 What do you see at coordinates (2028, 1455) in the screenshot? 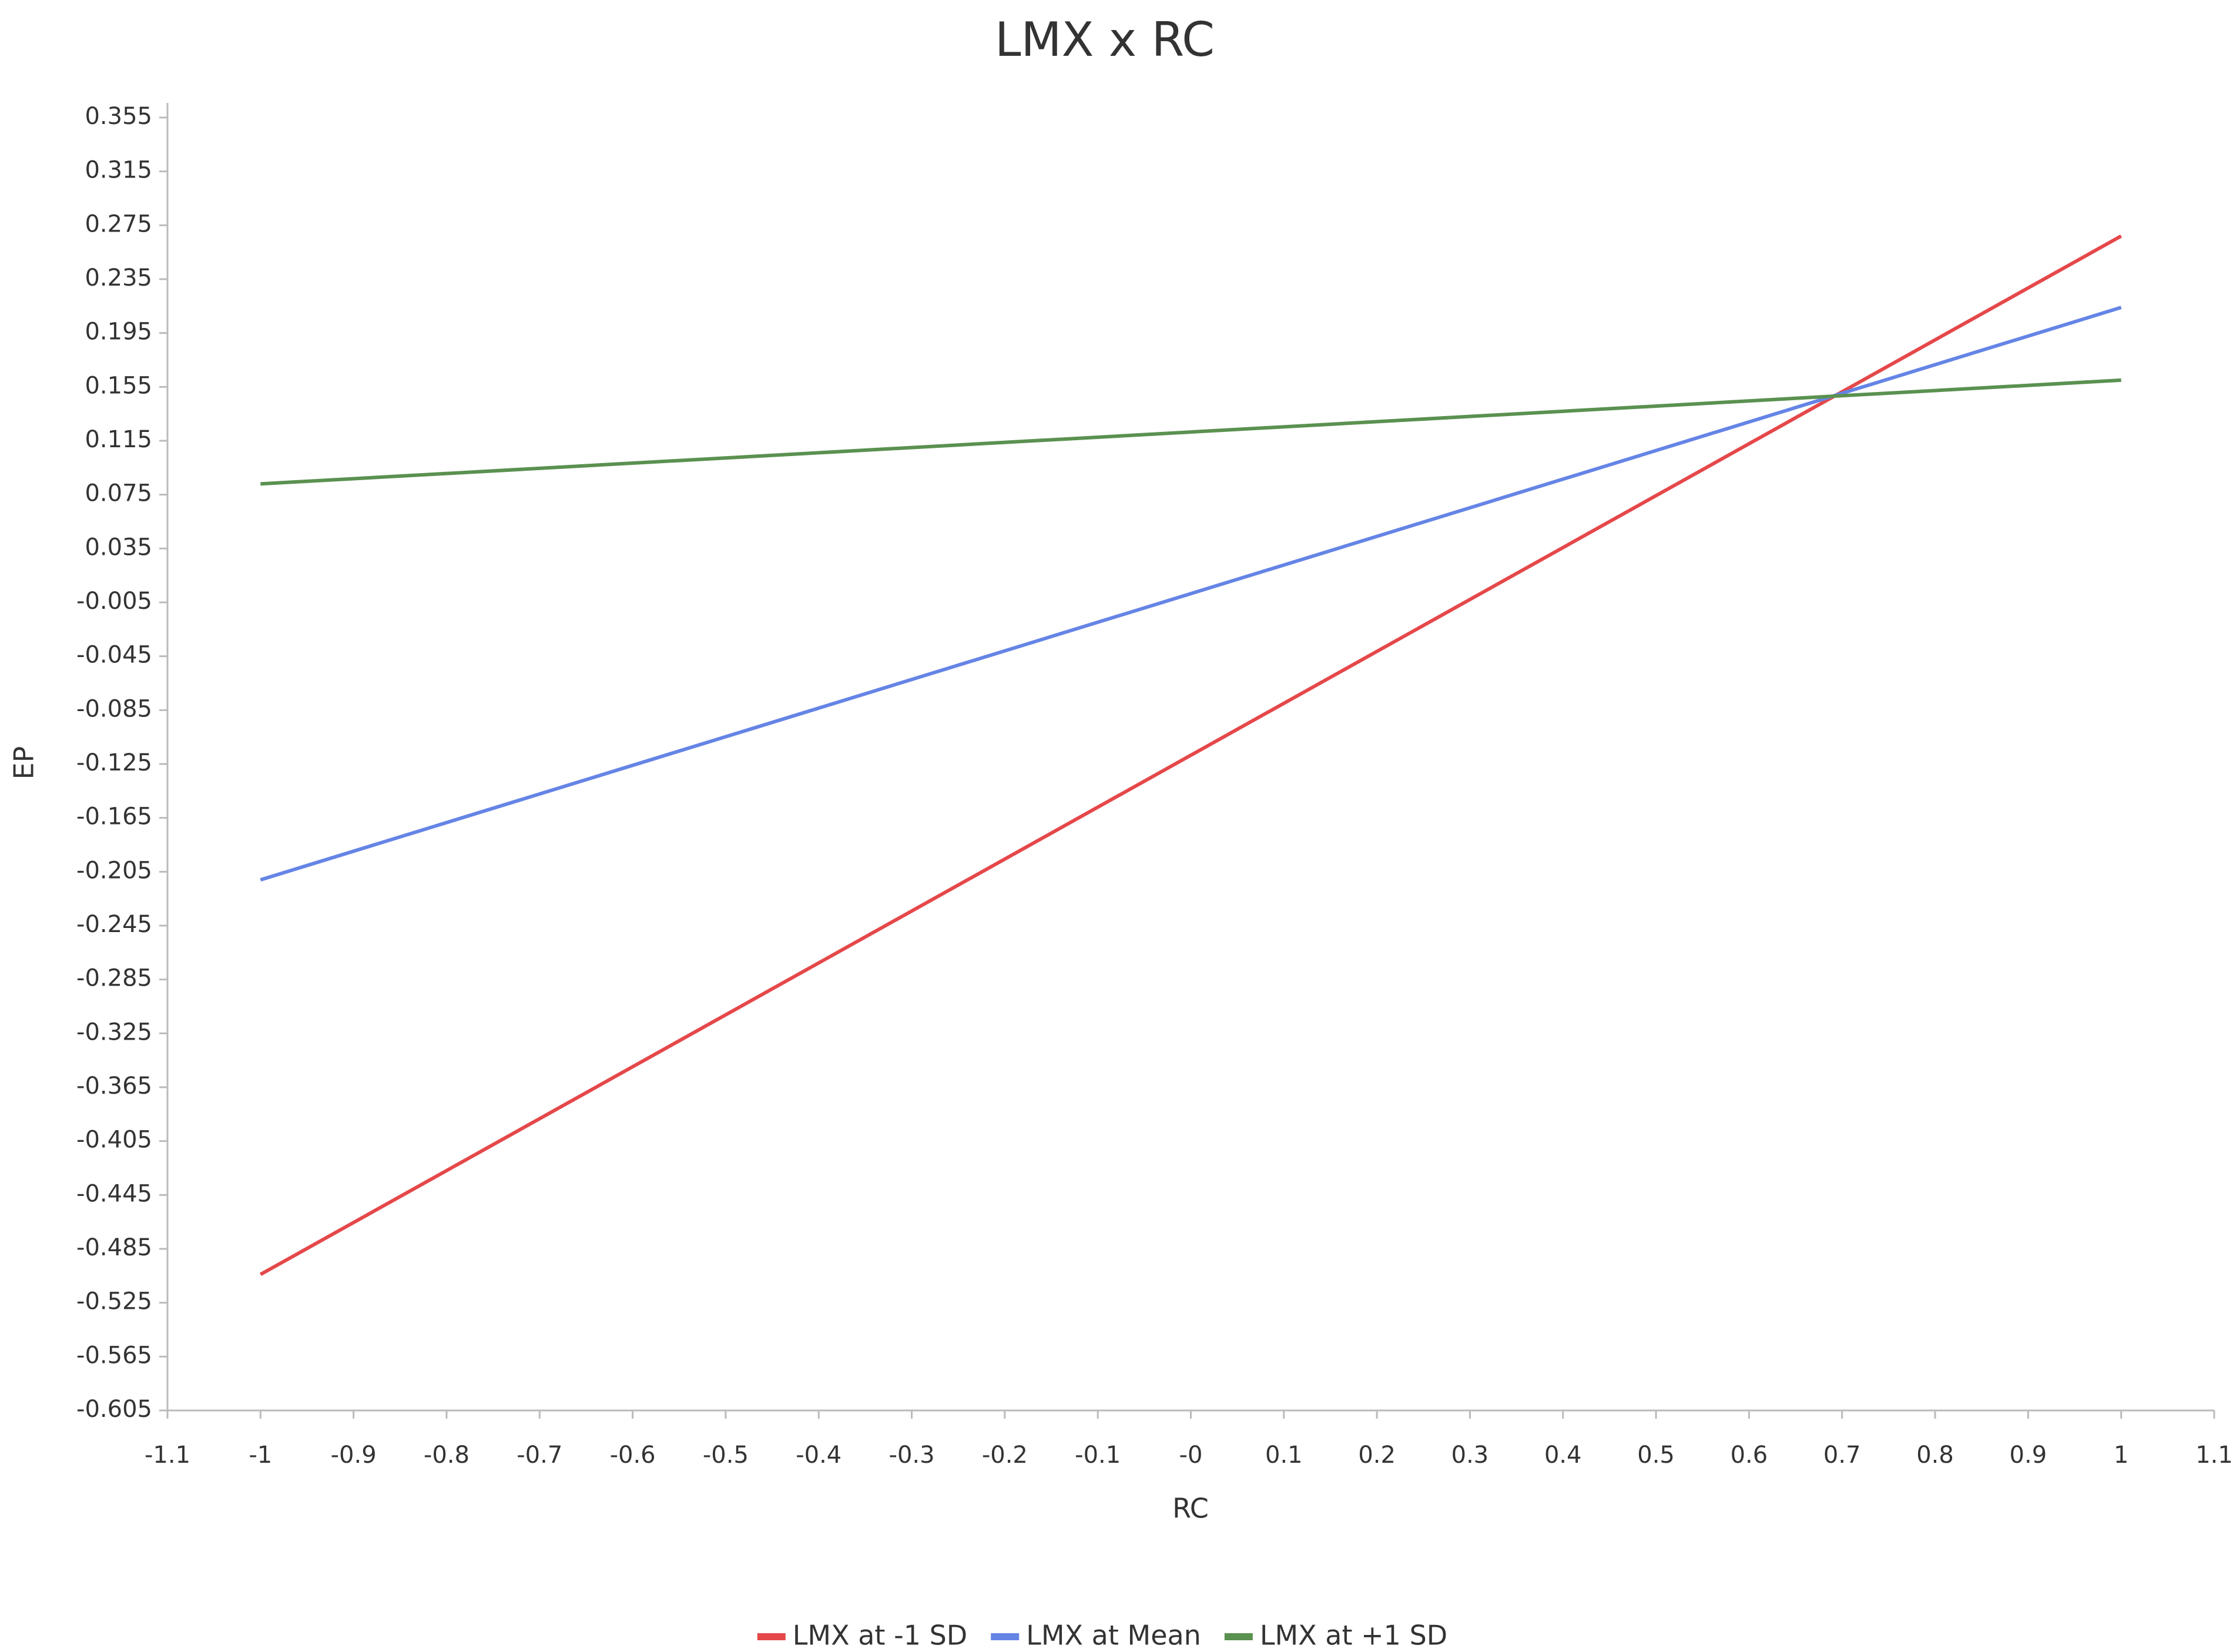
I see `x-tick-label: 0.9` at bounding box center [2028, 1455].